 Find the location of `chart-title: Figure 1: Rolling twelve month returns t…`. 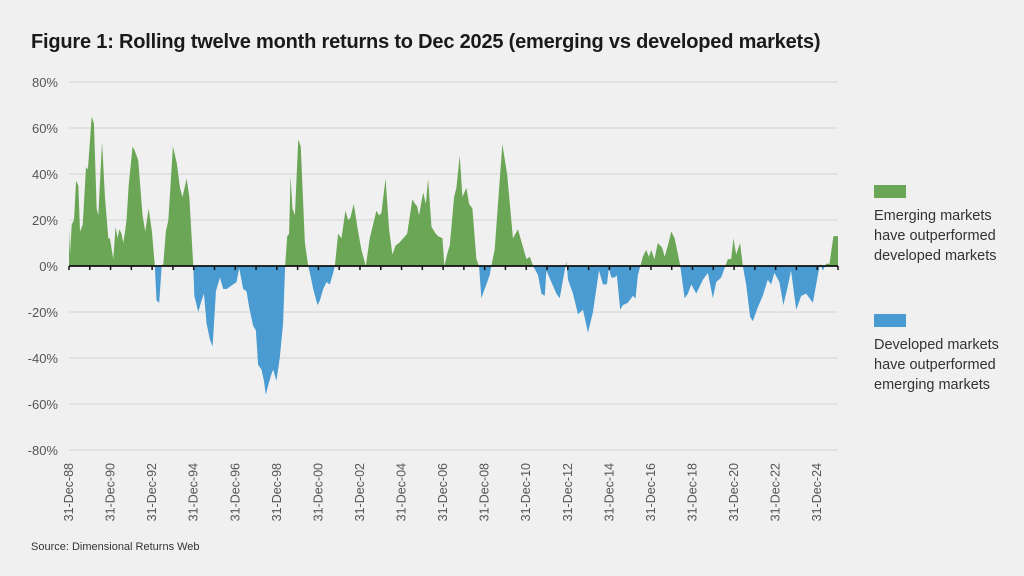

chart-title: Figure 1: Rolling twelve month returns t… is located at coordinates (426, 42).